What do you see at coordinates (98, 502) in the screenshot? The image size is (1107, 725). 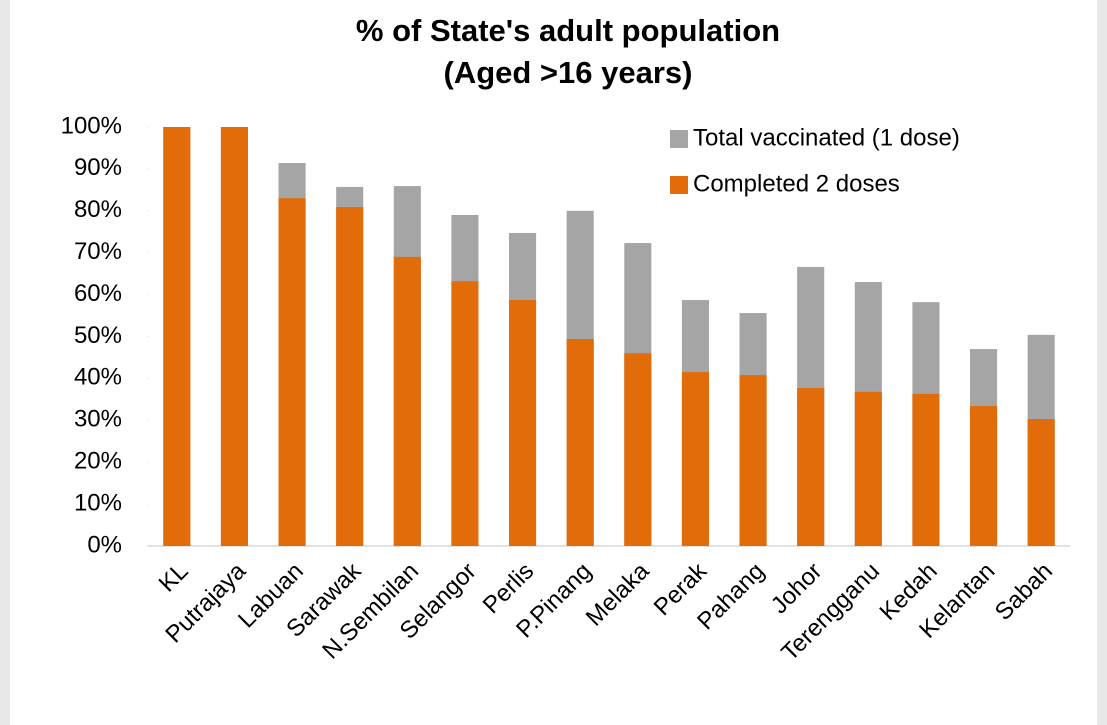 I see `y-tick-label: 10%` at bounding box center [98, 502].